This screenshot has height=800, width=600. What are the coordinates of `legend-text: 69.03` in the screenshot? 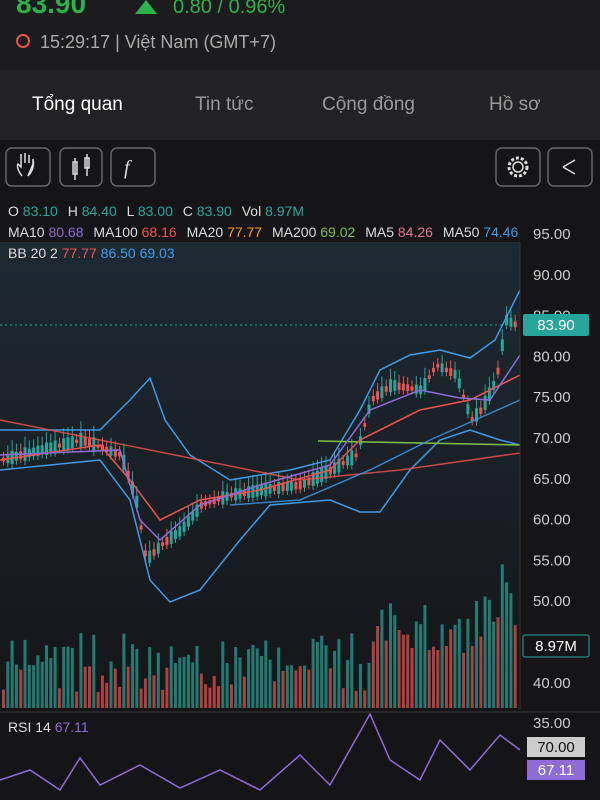 It's located at (157, 253).